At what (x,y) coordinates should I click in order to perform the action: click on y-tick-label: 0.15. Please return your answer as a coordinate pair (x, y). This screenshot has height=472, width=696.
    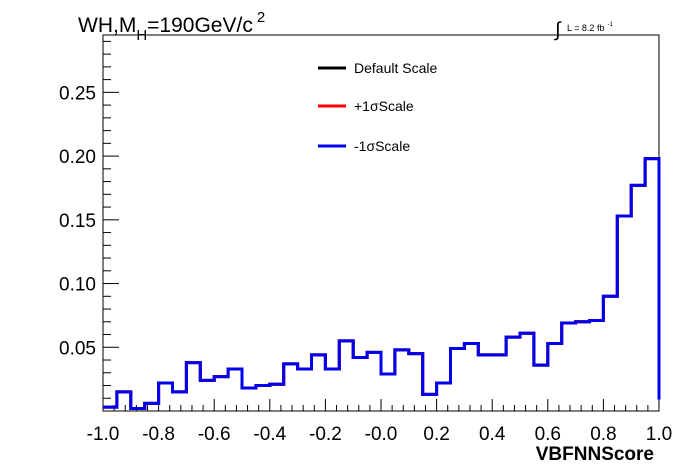
    Looking at the image, I should click on (77, 221).